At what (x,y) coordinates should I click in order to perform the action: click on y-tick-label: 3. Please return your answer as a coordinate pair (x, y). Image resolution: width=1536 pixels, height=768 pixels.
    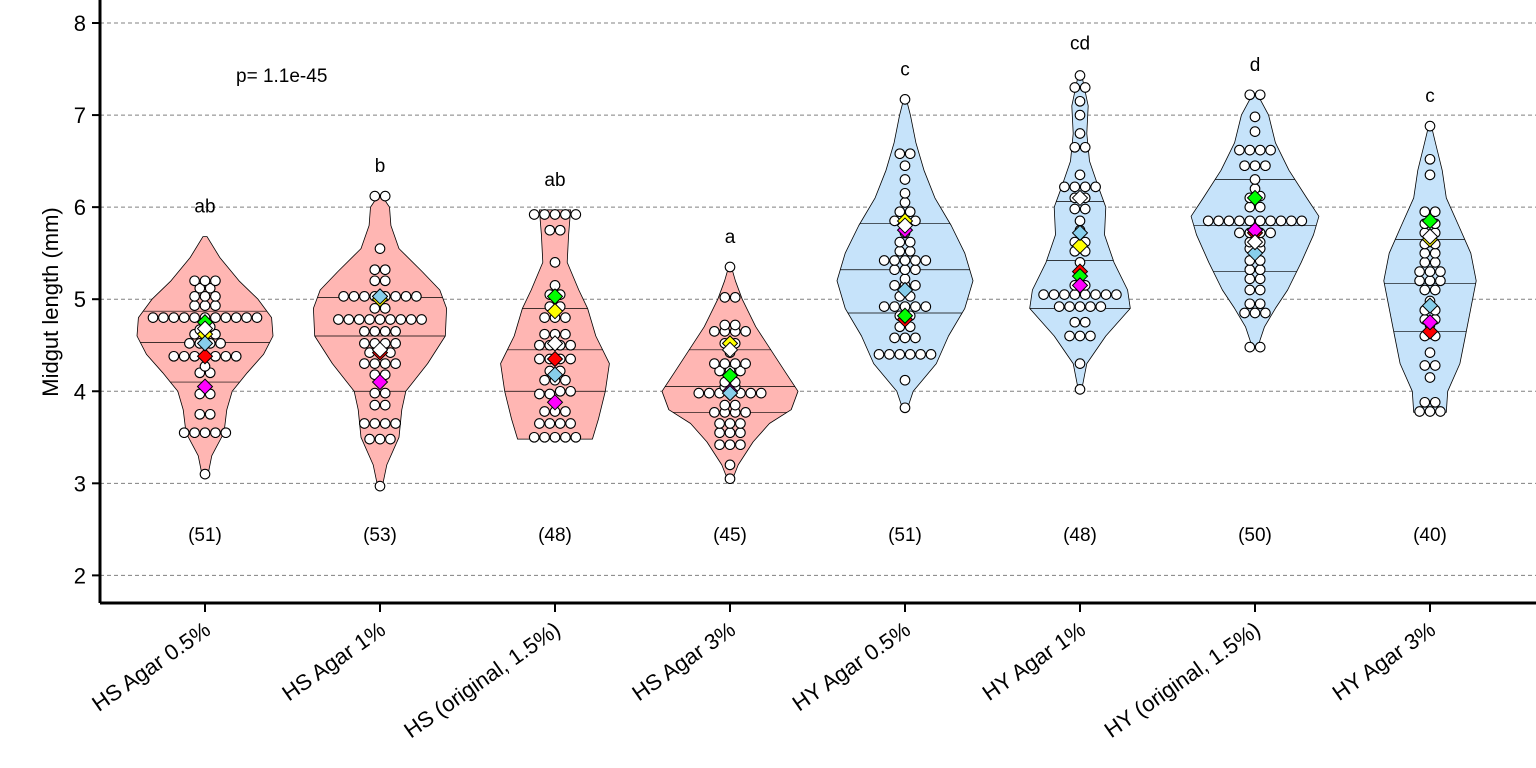
    Looking at the image, I should click on (80, 483).